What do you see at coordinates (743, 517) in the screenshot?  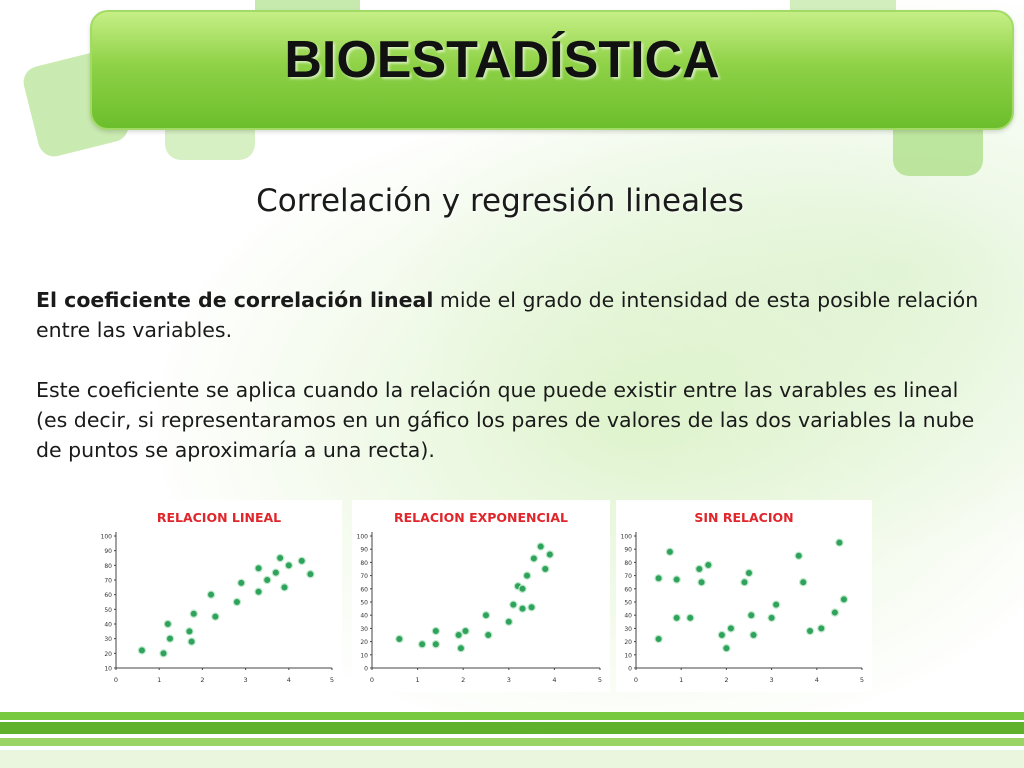 I see `chart-title: SIN RELACION` at bounding box center [743, 517].